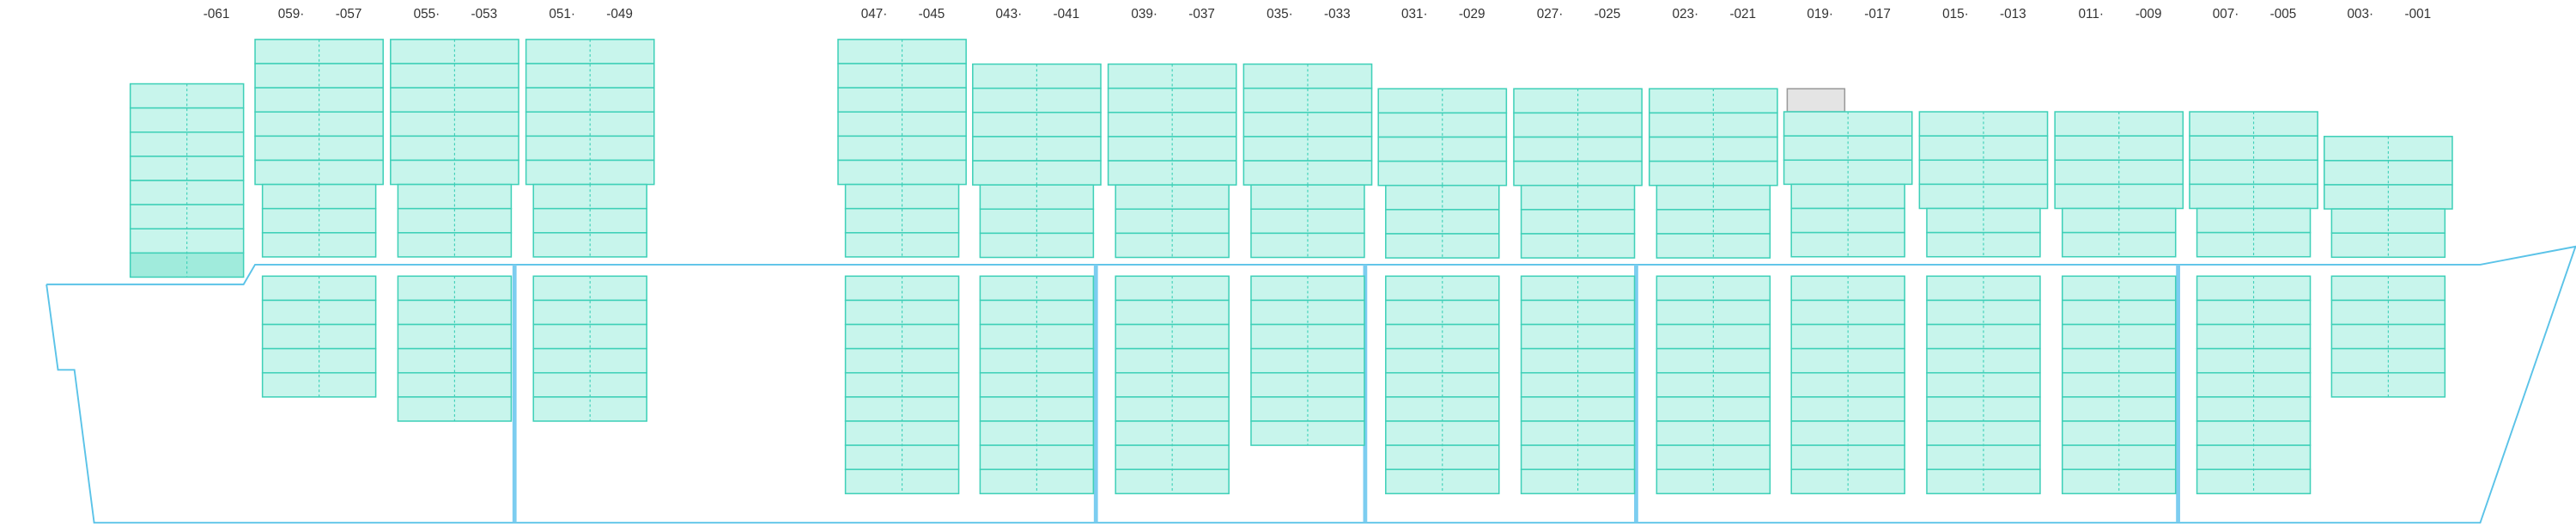  I want to click on bay-label: -001, so click(2418, 14).